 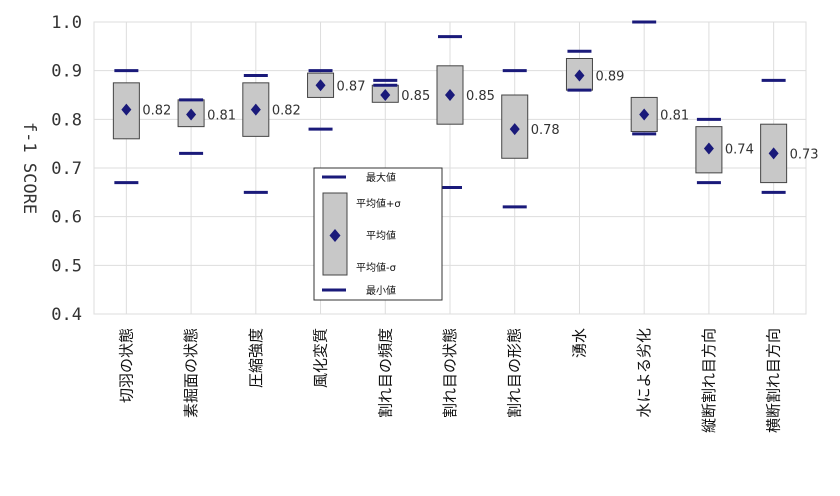 What do you see at coordinates (335, 235) in the screenshot?
I see `legend-mean-marker` at bounding box center [335, 235].